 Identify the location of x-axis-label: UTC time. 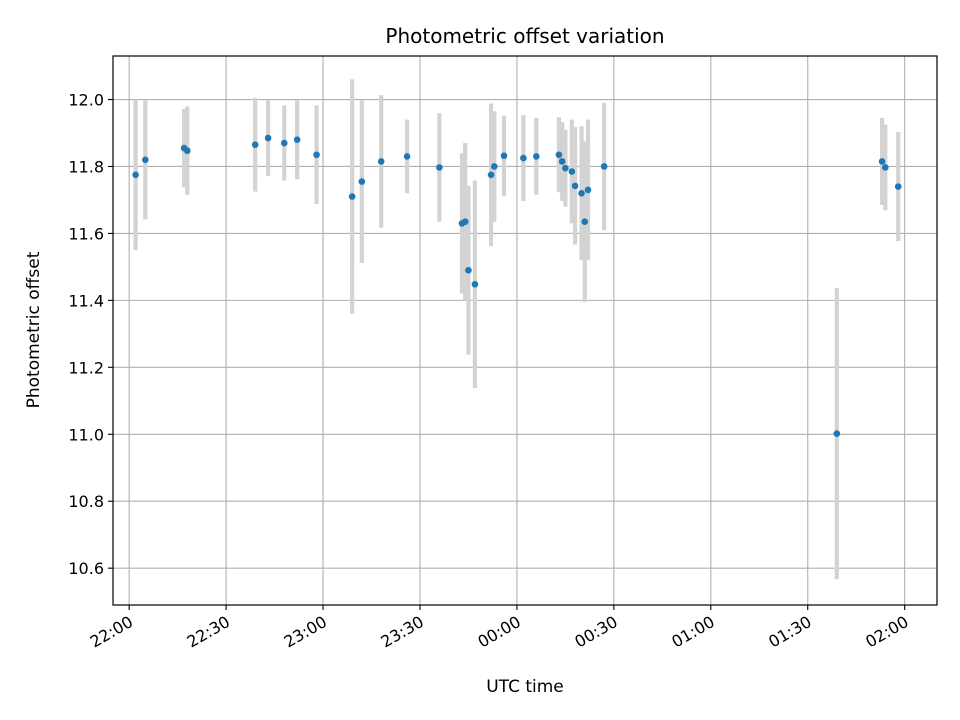
(525, 687).